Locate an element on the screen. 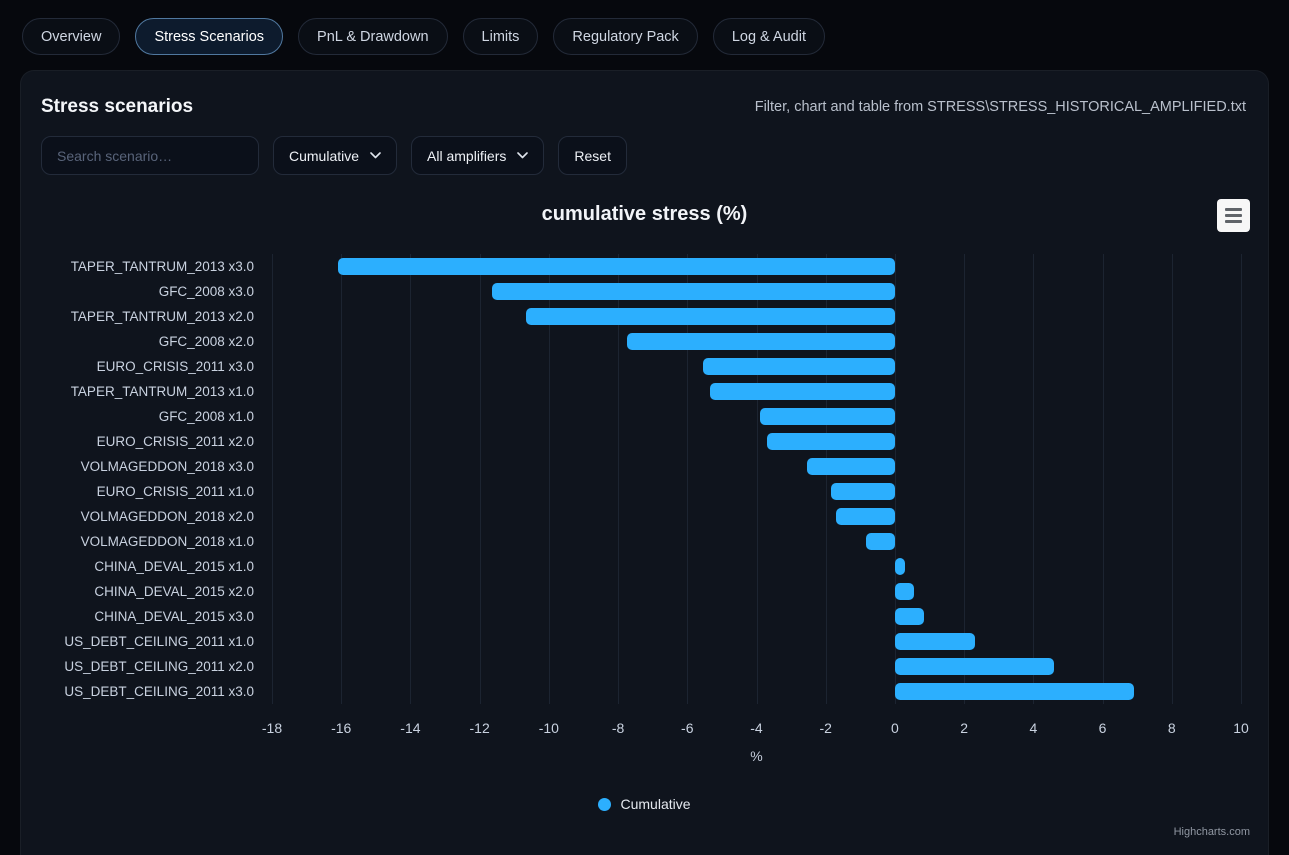 This screenshot has height=855, width=1289. x-tick-label: -8 is located at coordinates (618, 728).